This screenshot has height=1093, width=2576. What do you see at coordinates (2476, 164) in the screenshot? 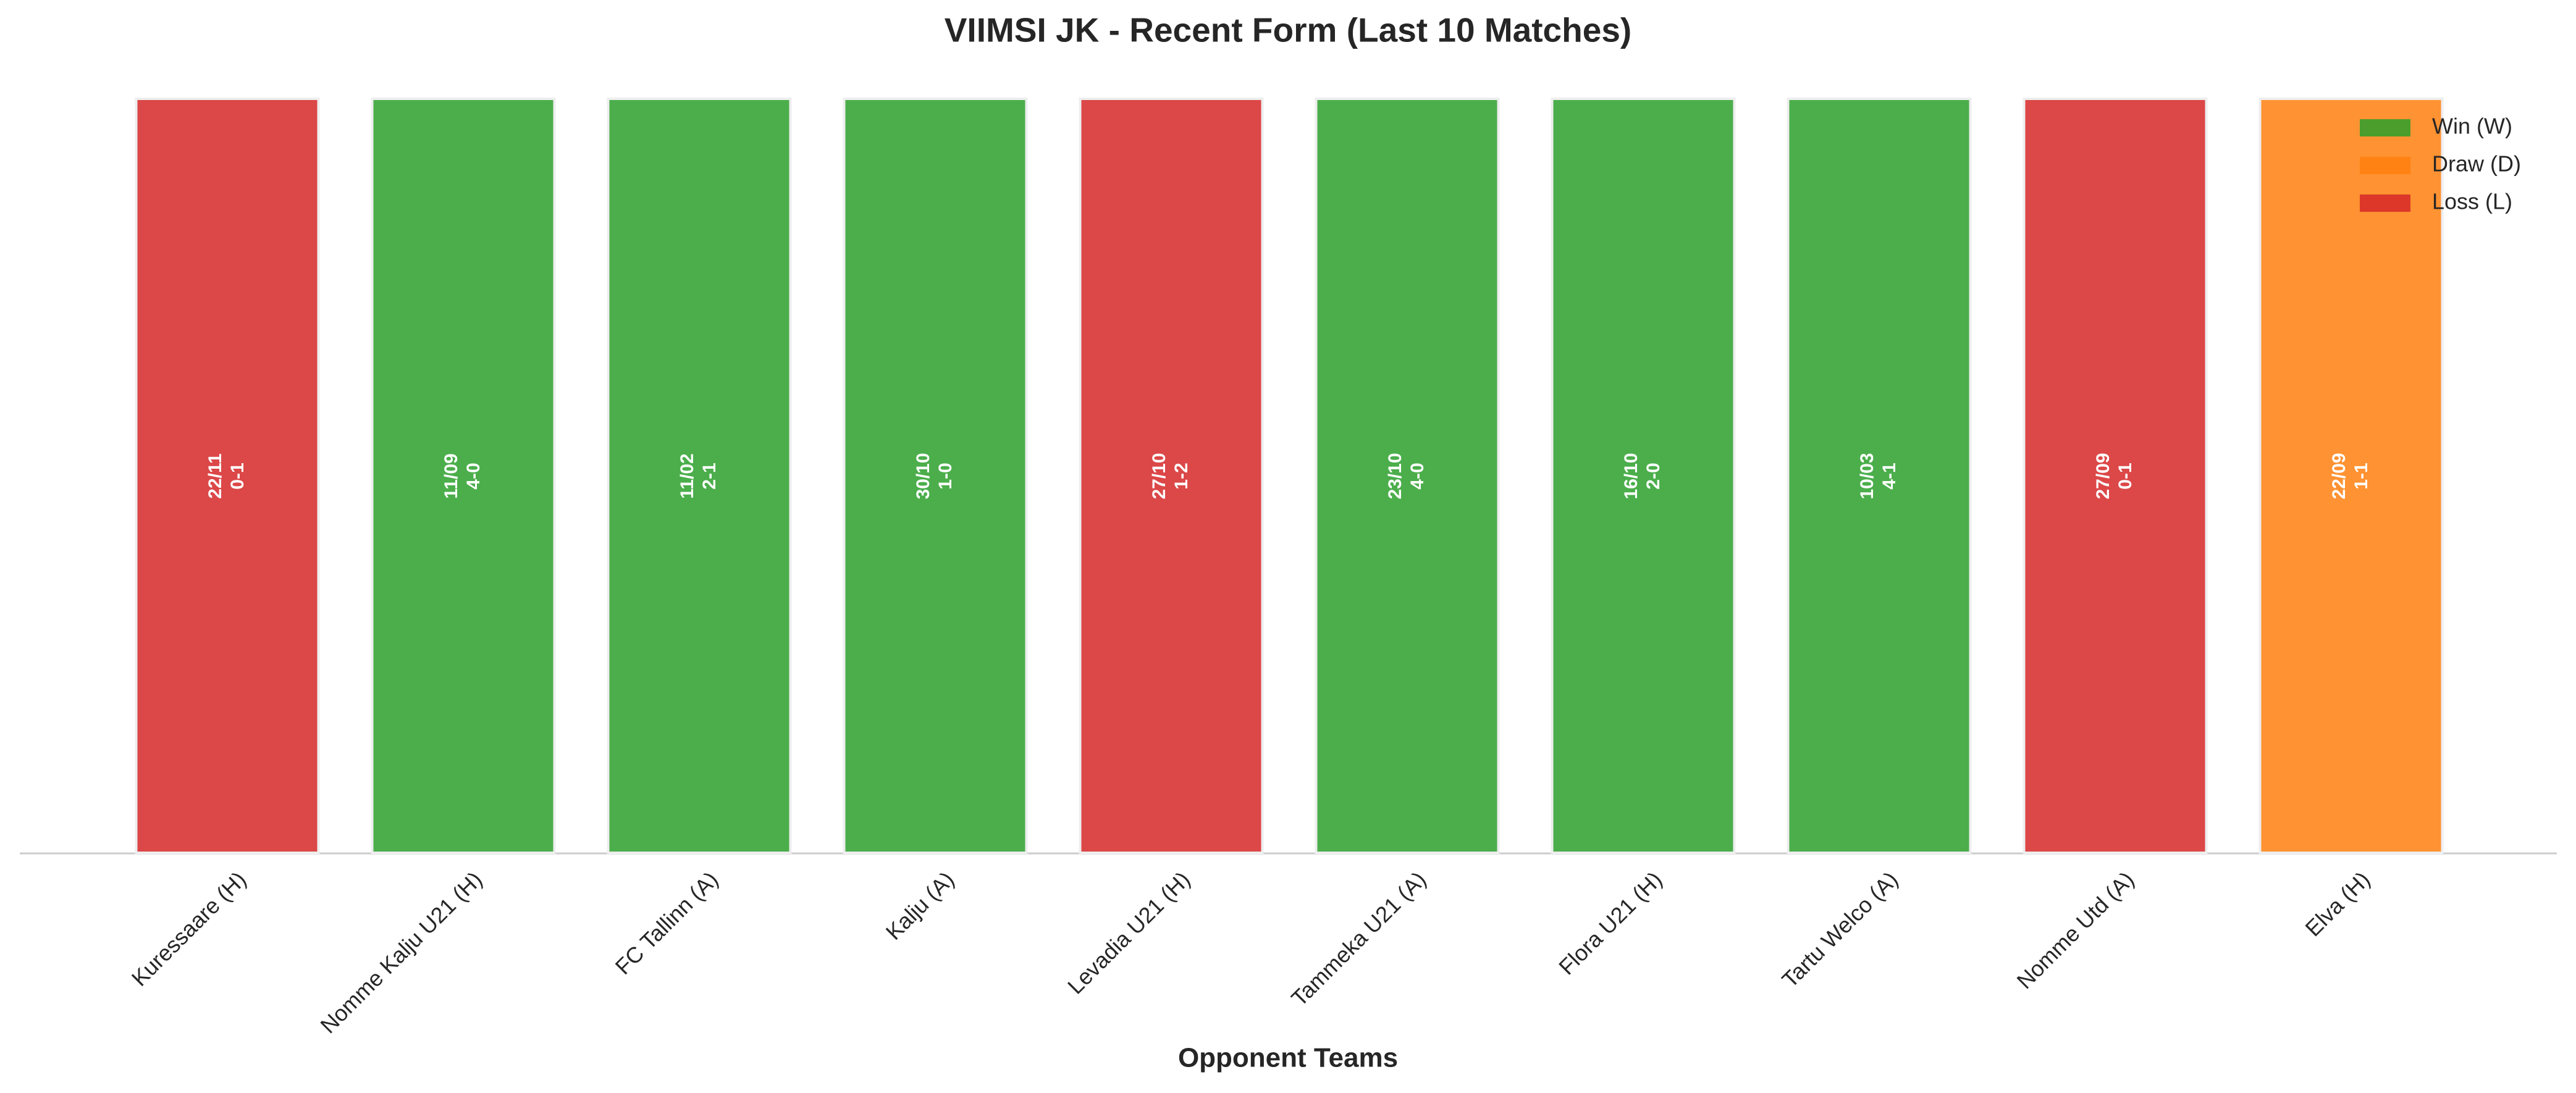
I see `legend-label: Draw (D)` at bounding box center [2476, 164].